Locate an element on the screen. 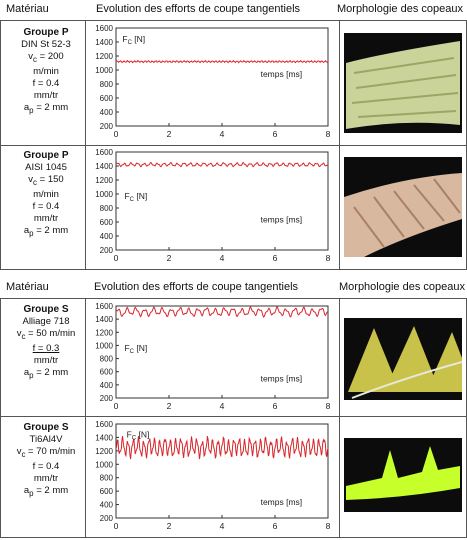 Image resolution: width=467 pixels, height=540 pixels. chip-shape is located at coordinates (405, 359).